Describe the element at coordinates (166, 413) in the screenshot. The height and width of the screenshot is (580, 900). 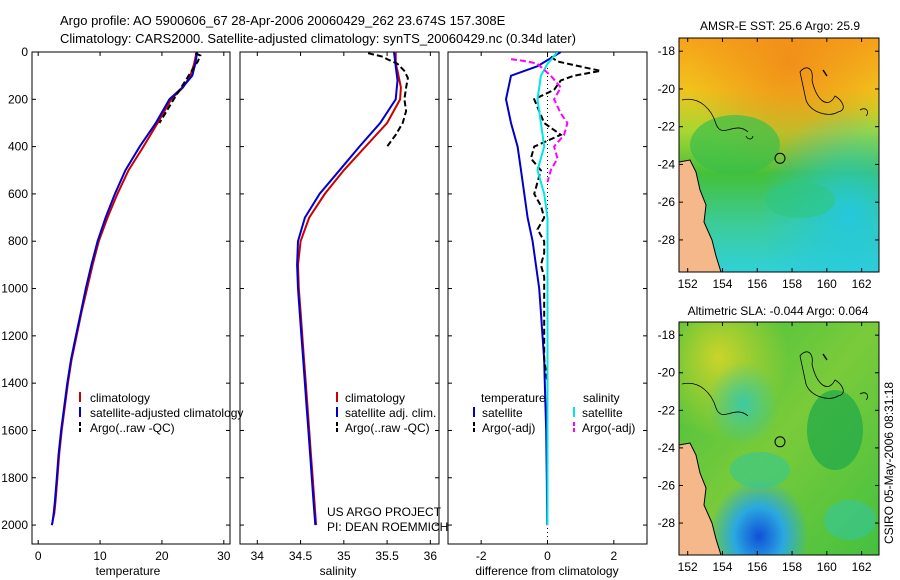
I see `legend-t-satellite: satellite-adjusted climatology` at that location.